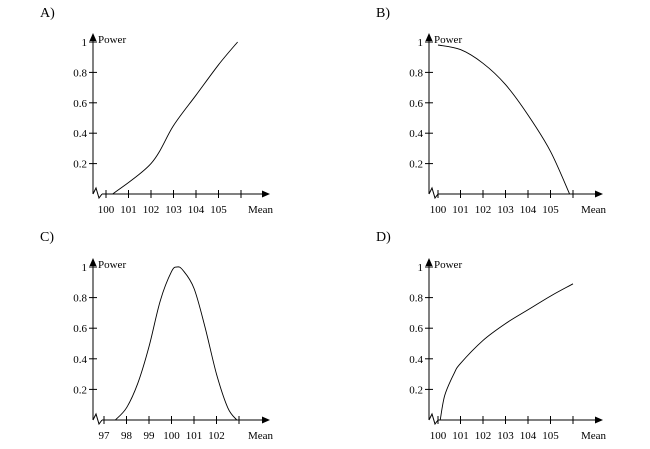  What do you see at coordinates (150, 436) in the screenshot?
I see `x-tick-label: 99` at bounding box center [150, 436].